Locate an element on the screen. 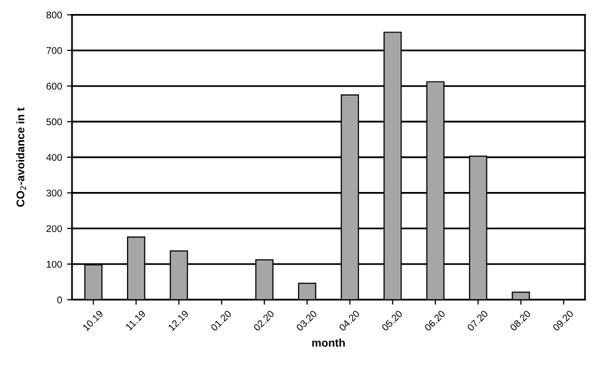  x-axis-title: month is located at coordinates (328, 342).